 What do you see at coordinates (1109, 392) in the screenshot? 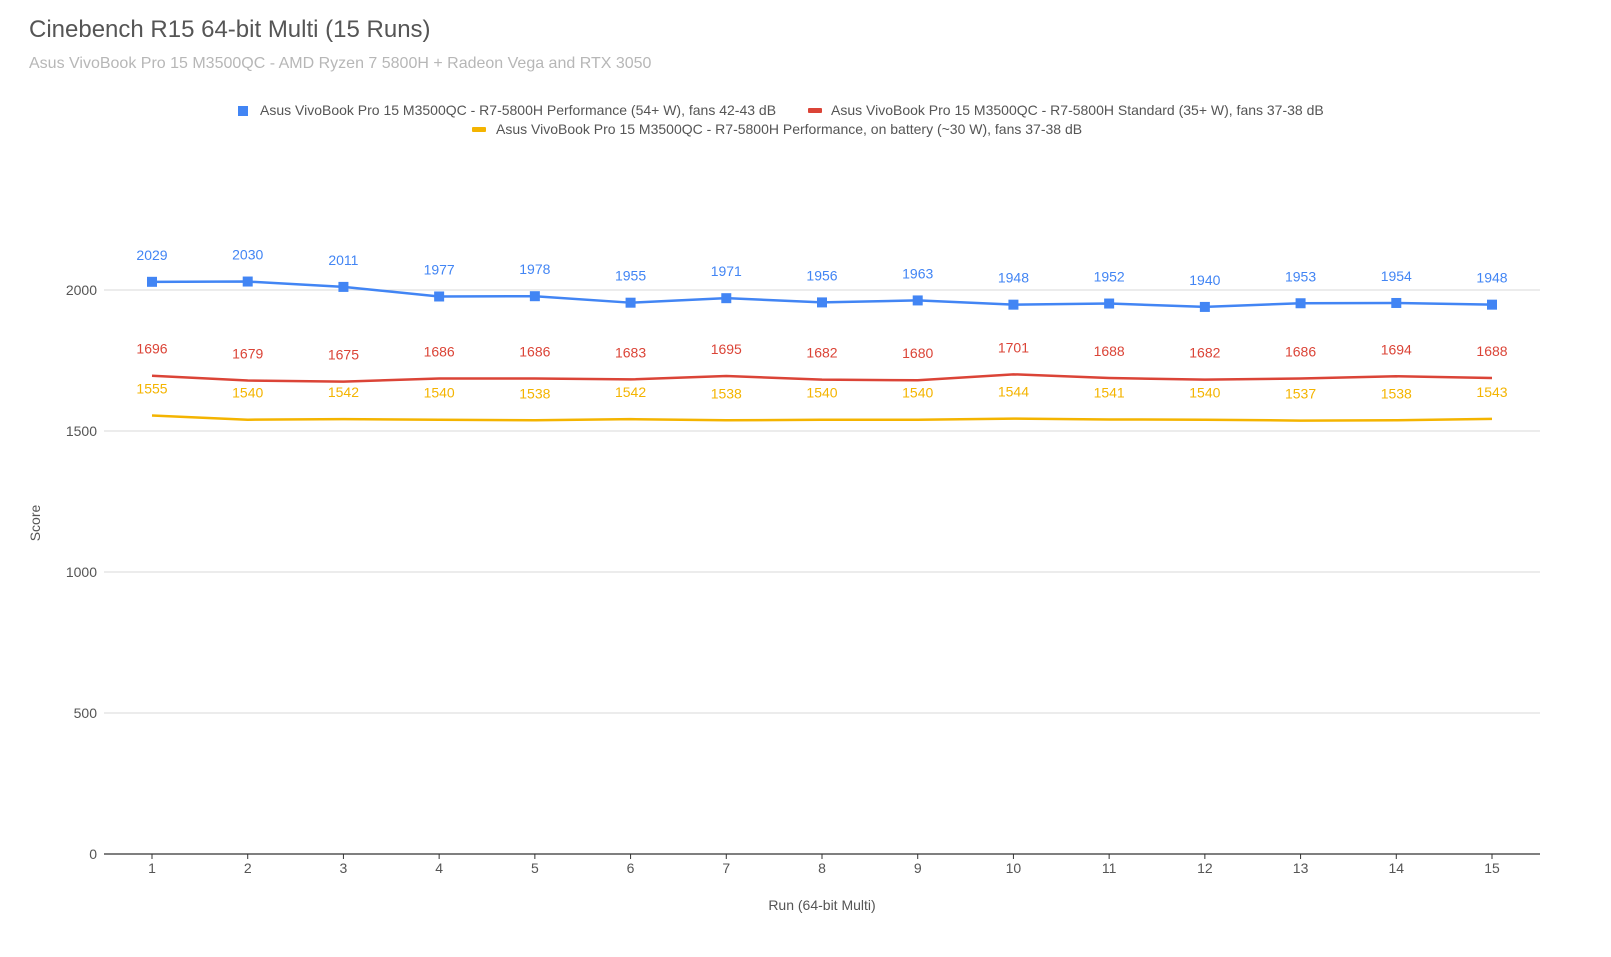
I see `data-label: 1541` at bounding box center [1109, 392].